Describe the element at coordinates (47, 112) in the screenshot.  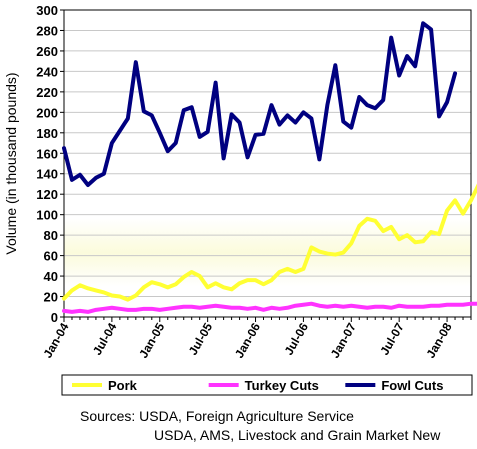
I see `y-tick-label: 200` at that location.